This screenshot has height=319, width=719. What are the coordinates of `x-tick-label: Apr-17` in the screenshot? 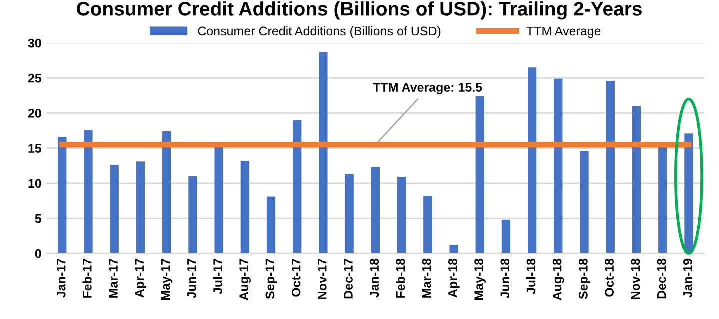 It's located at (141, 278).